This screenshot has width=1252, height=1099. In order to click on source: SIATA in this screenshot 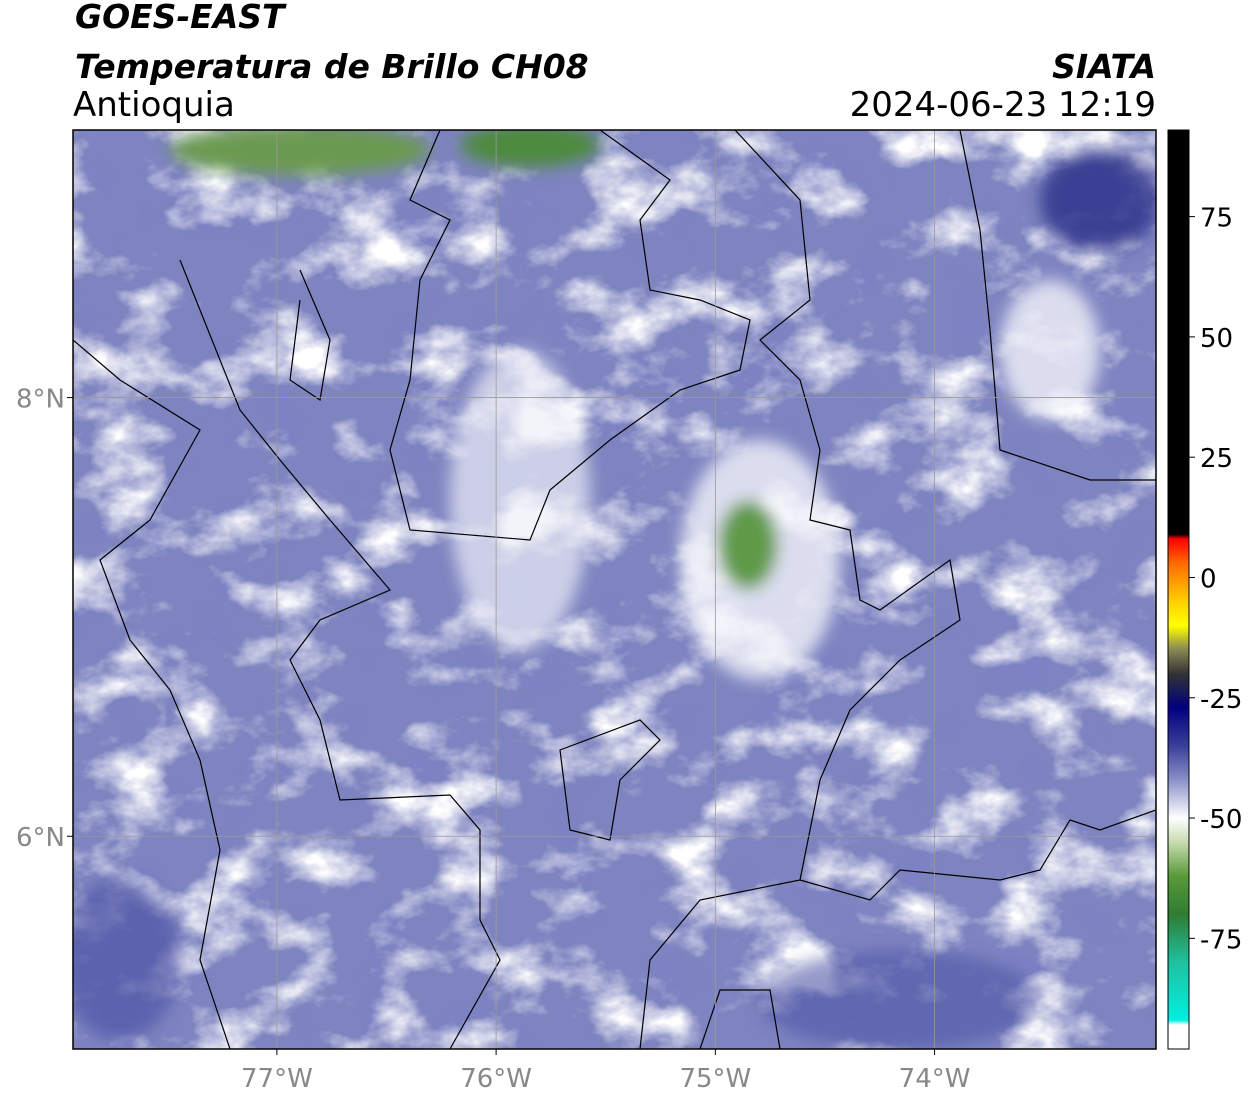, I will do `click(1104, 66)`.